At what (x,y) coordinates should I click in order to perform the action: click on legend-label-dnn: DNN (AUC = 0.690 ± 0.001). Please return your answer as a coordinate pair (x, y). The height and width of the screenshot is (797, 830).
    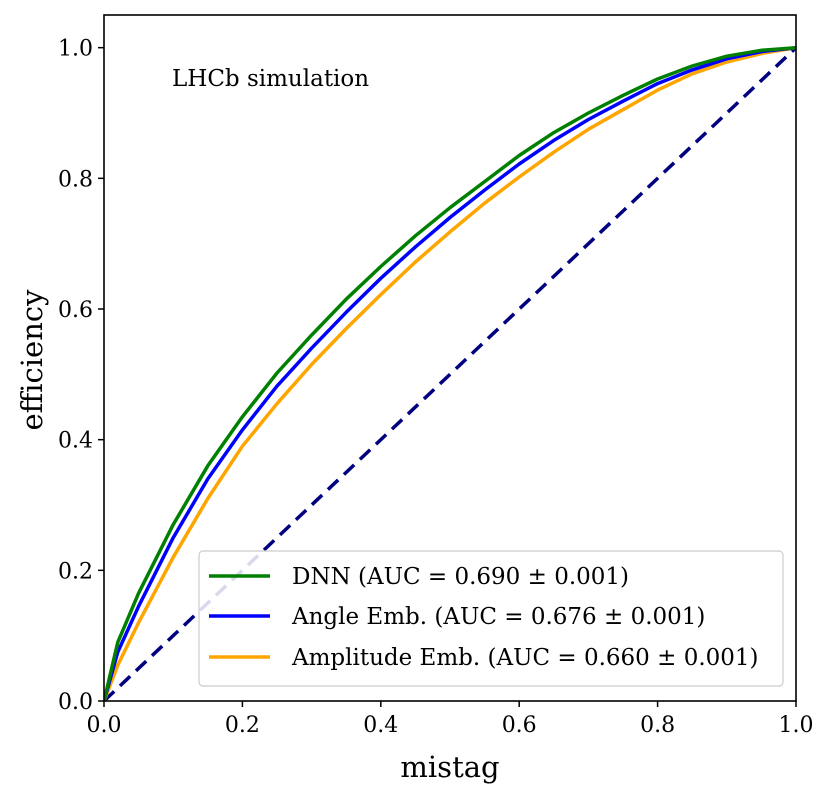
    Looking at the image, I should click on (460, 577).